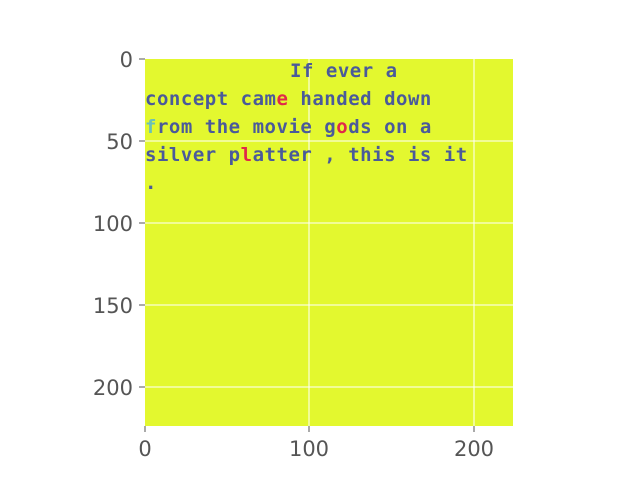 This screenshot has height=480, width=640. I want to click on image-text-line-2: from the movie gods on a, so click(288, 127).